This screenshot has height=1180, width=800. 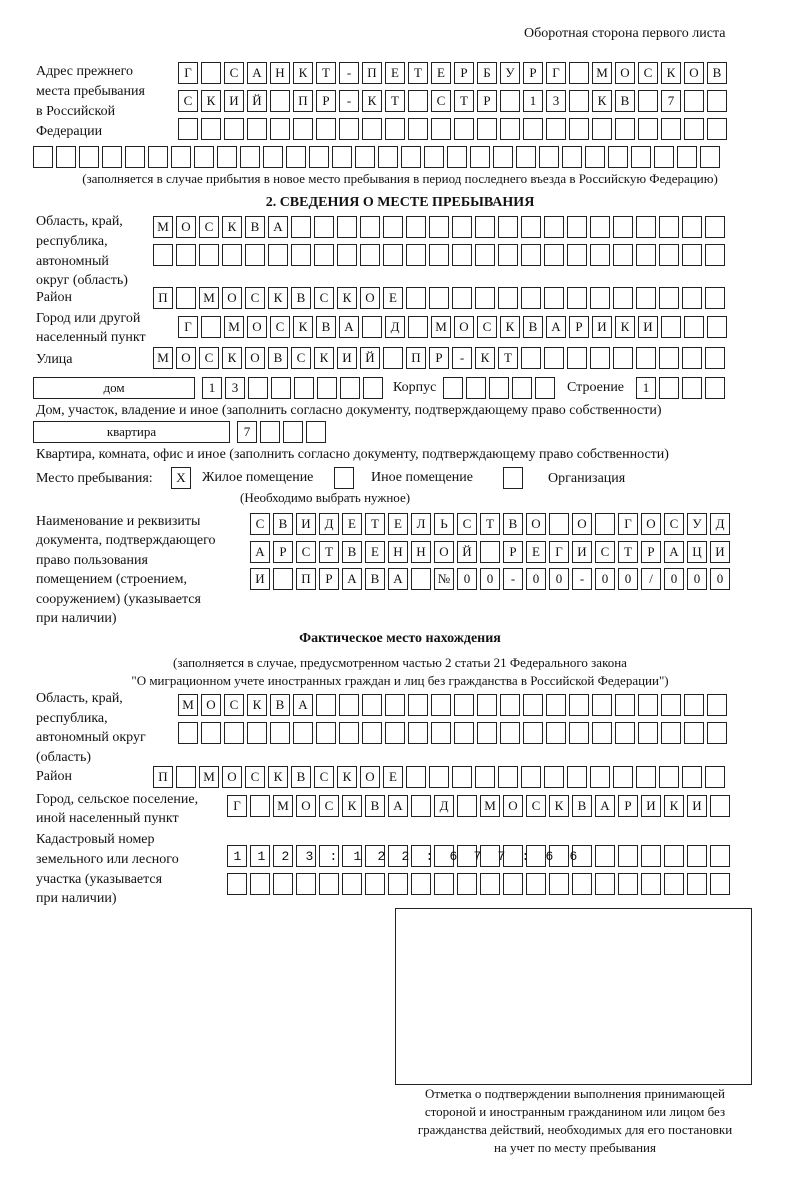 What do you see at coordinates (181, 478) in the screenshot?
I see `stay-checkbox-residential: X` at bounding box center [181, 478].